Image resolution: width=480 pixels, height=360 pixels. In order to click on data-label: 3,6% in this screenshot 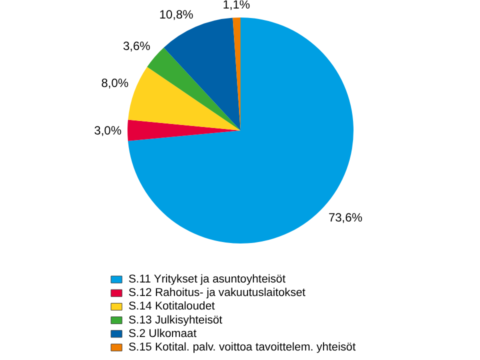, I will do `click(136, 45)`.